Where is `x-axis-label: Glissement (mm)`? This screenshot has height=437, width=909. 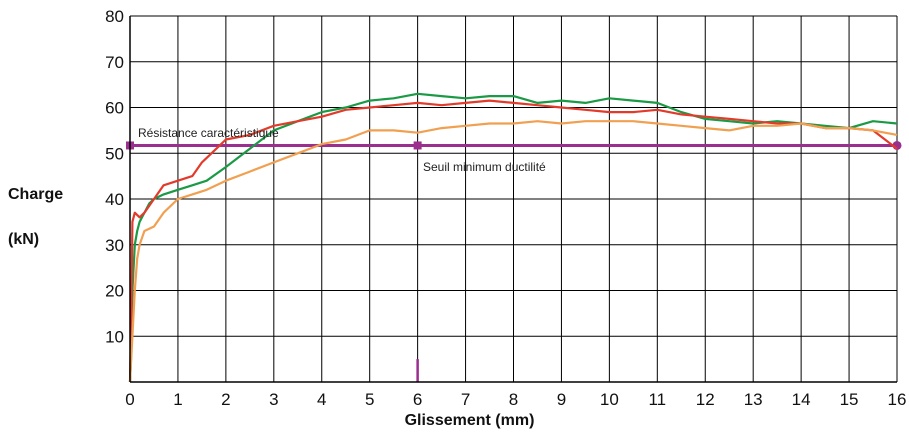 x-axis-label: Glissement (mm) is located at coordinates (469, 420).